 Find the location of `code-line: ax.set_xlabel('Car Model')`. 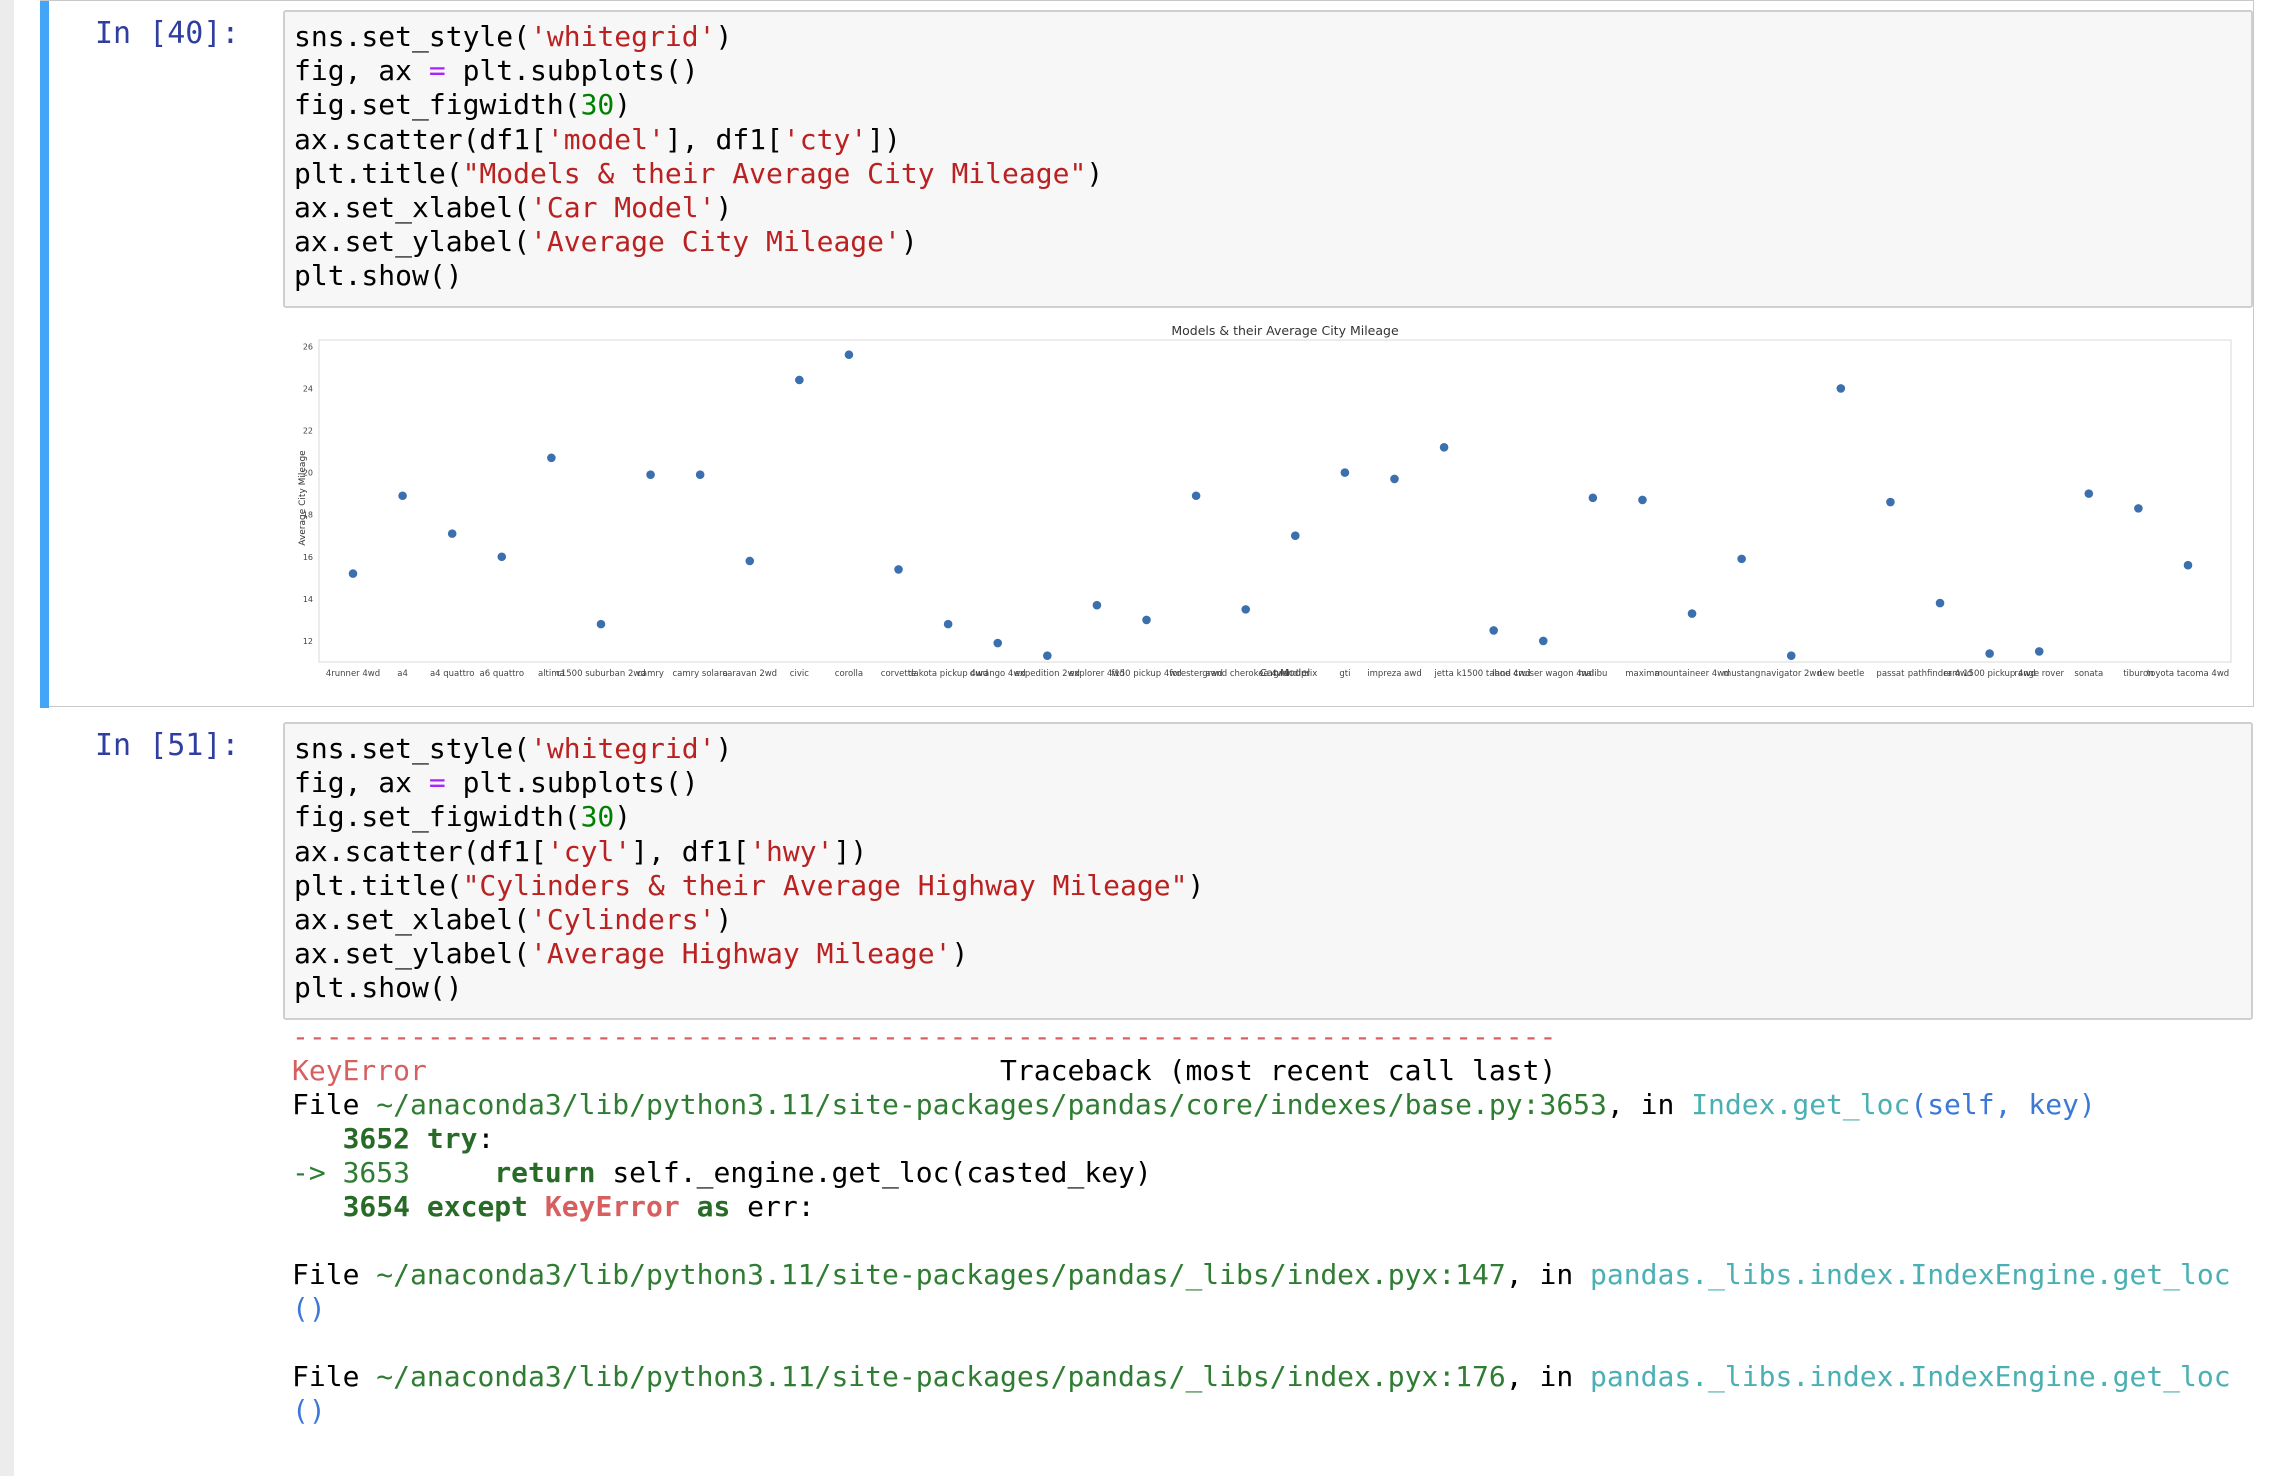

code-line: ax.set_xlabel('Car Model') is located at coordinates (513, 208).